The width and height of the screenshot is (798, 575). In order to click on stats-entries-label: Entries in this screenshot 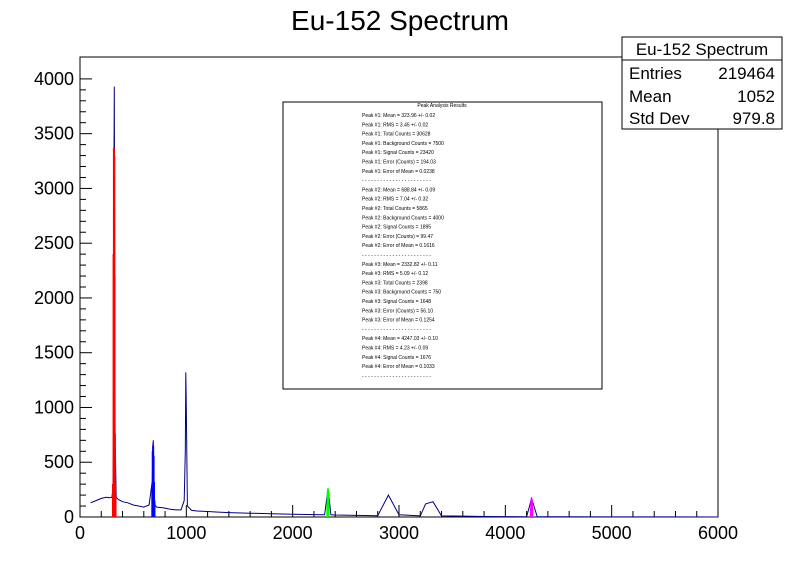, I will do `click(655, 73)`.